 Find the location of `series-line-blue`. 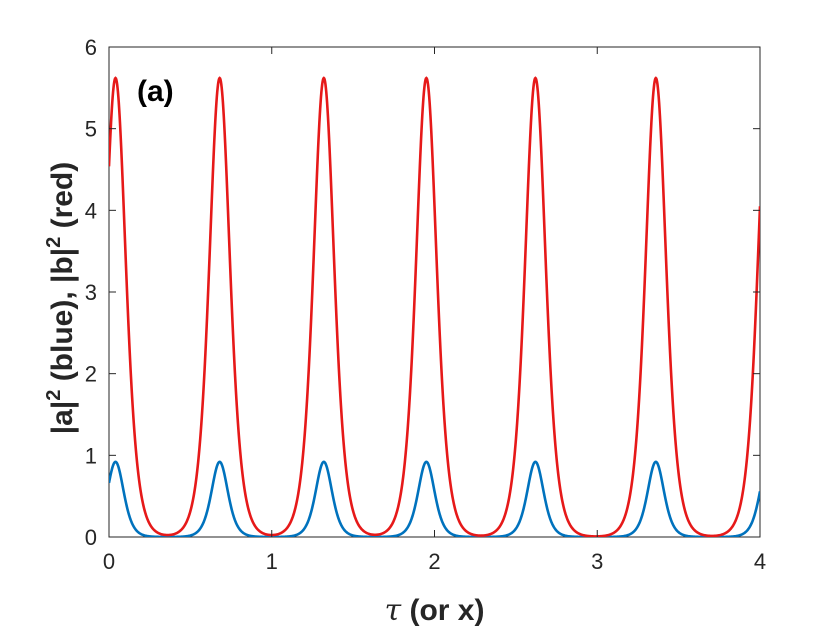

series-line-blue is located at coordinates (434, 498).